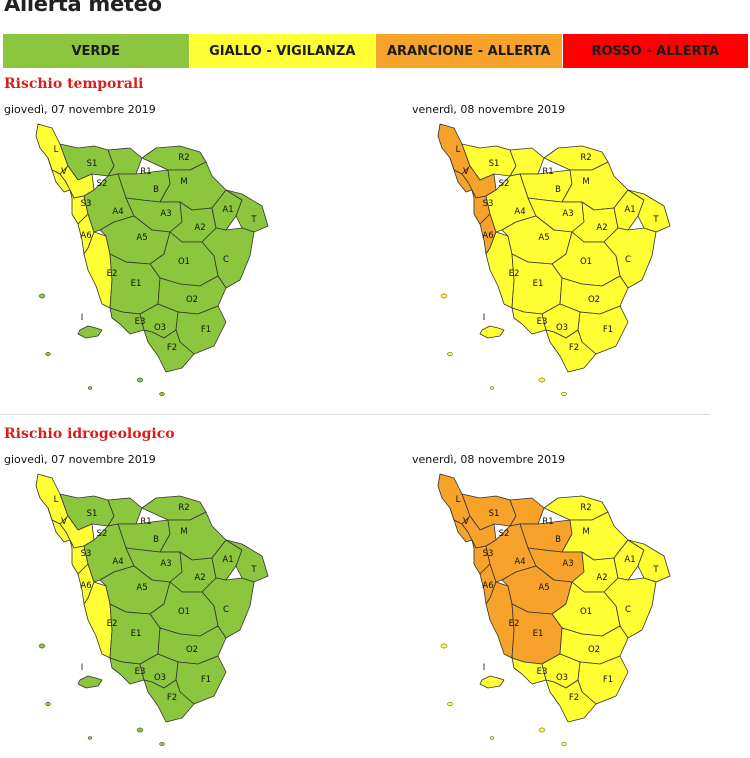 The height and width of the screenshot is (758, 750). I want to click on zone-label-o1: O1, so click(586, 262).